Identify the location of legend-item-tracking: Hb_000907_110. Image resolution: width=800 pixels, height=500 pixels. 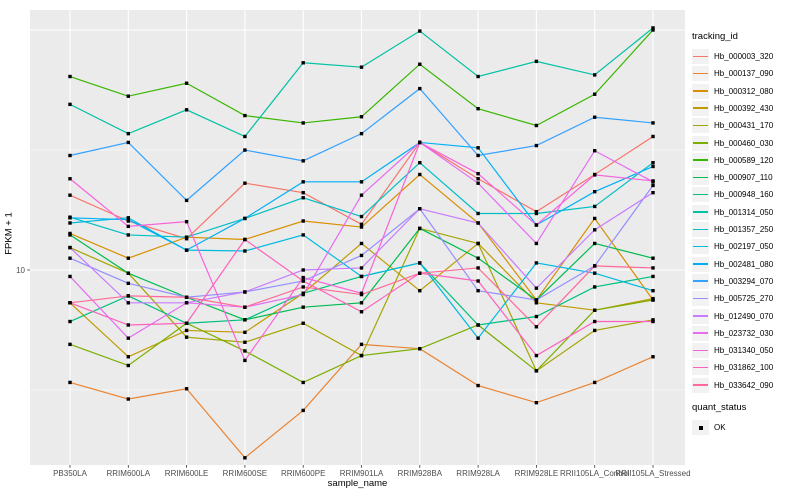
(732, 177).